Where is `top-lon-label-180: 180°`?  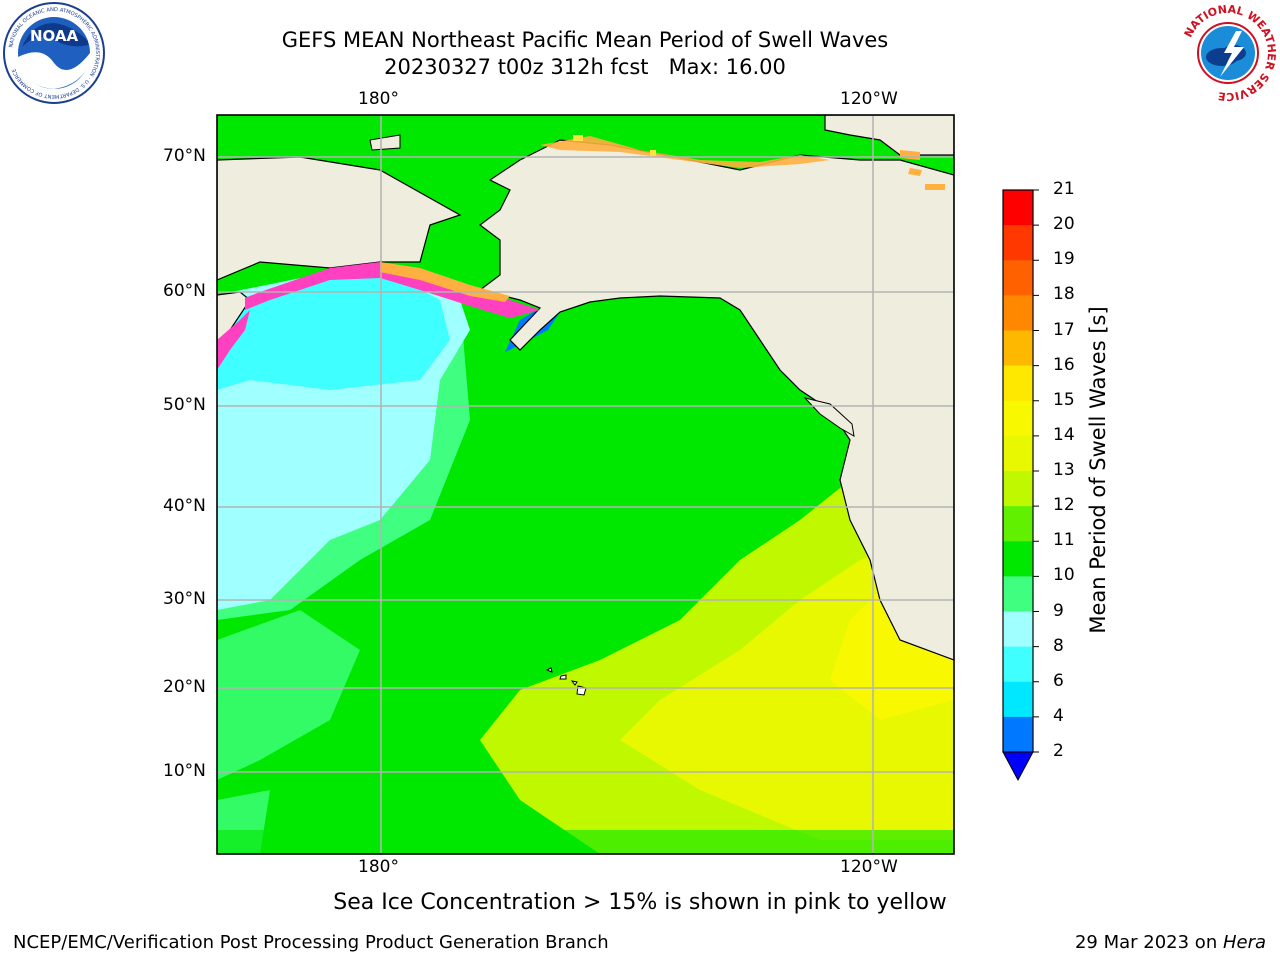 top-lon-label-180: 180° is located at coordinates (378, 99).